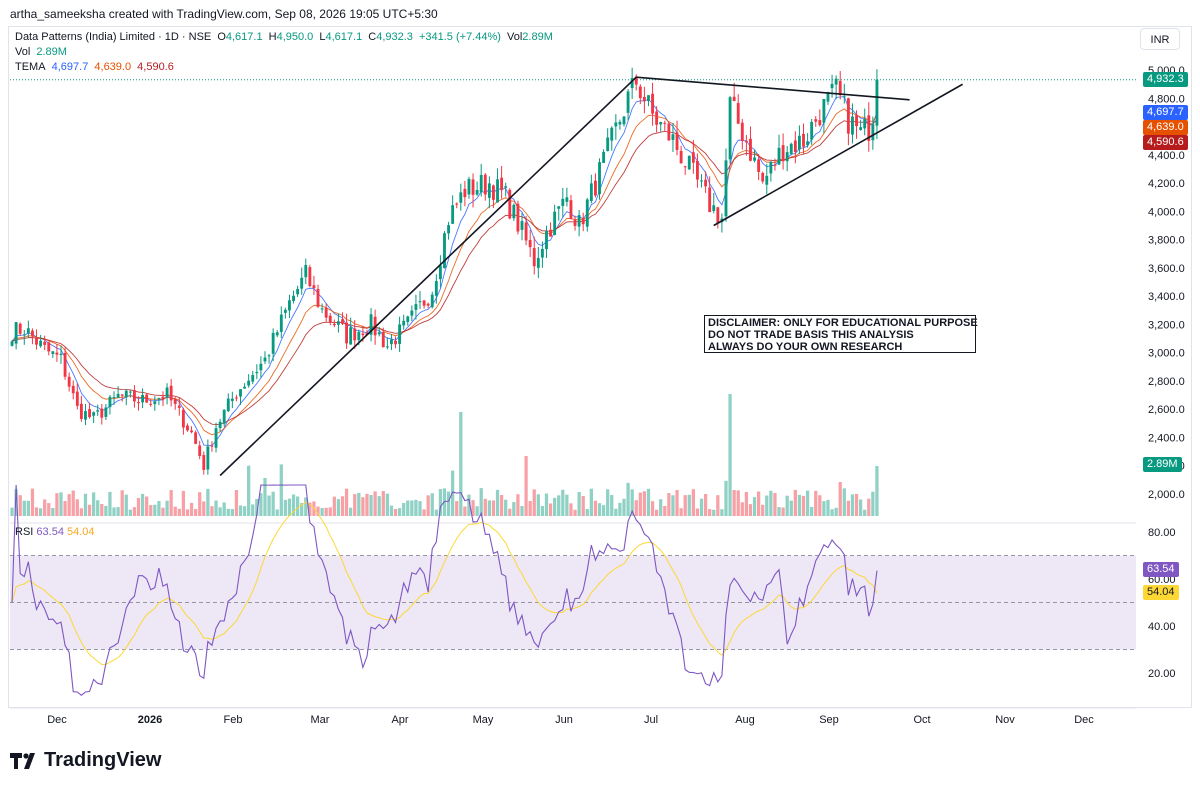  What do you see at coordinates (811, 335) in the screenshot?
I see `disclaimer-line-2: DO NOT TRADE BASIS THIS ANALYSIS` at bounding box center [811, 335].